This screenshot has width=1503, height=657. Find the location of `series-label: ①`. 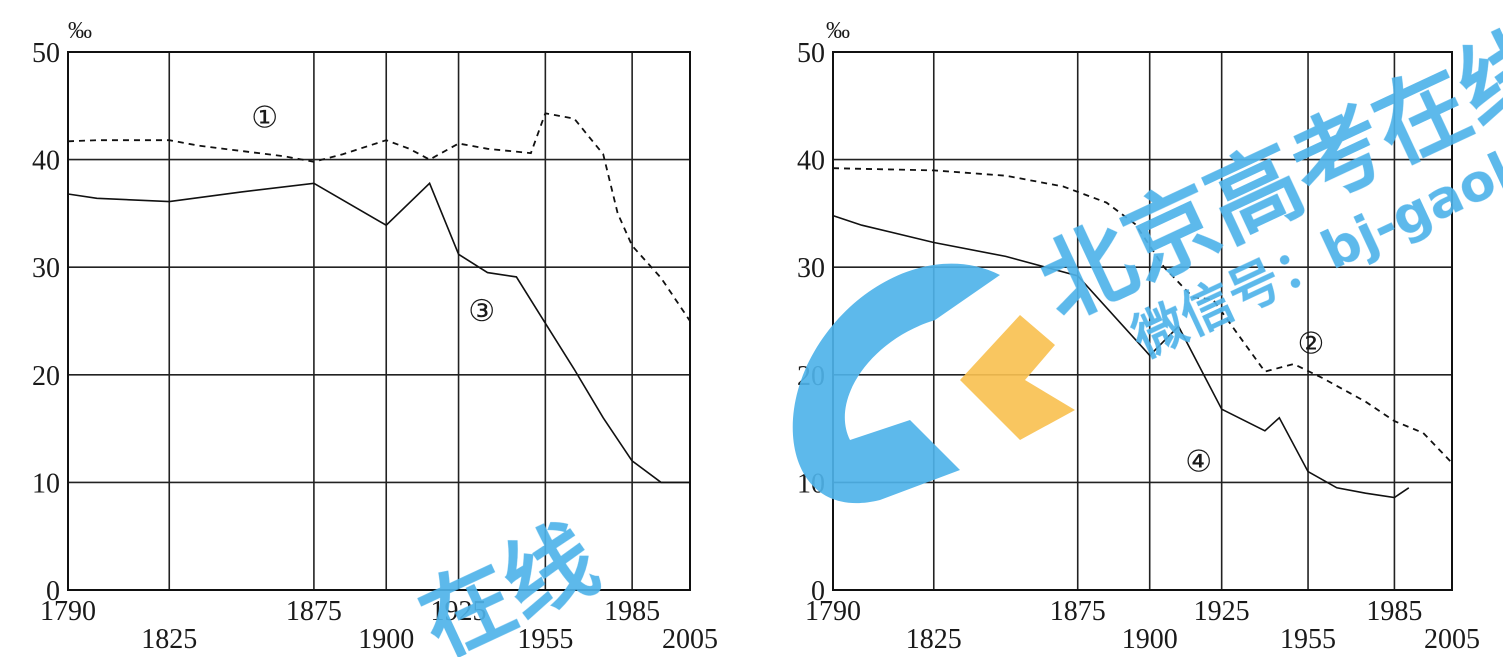

series-label: ① is located at coordinates (264, 117).